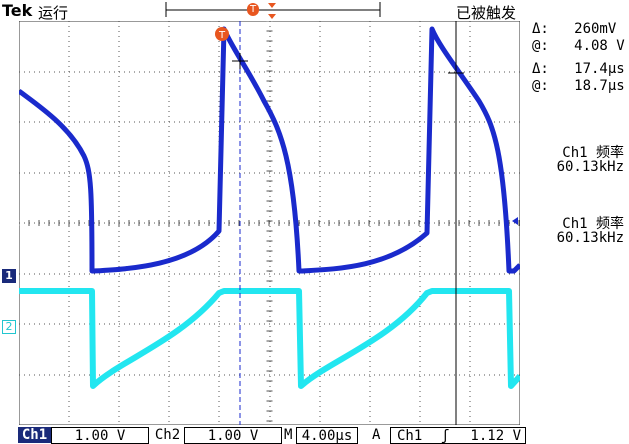 This screenshot has width=629, height=444. Describe the element at coordinates (288, 435) in the screenshot. I see `timebase-label: M` at that location.